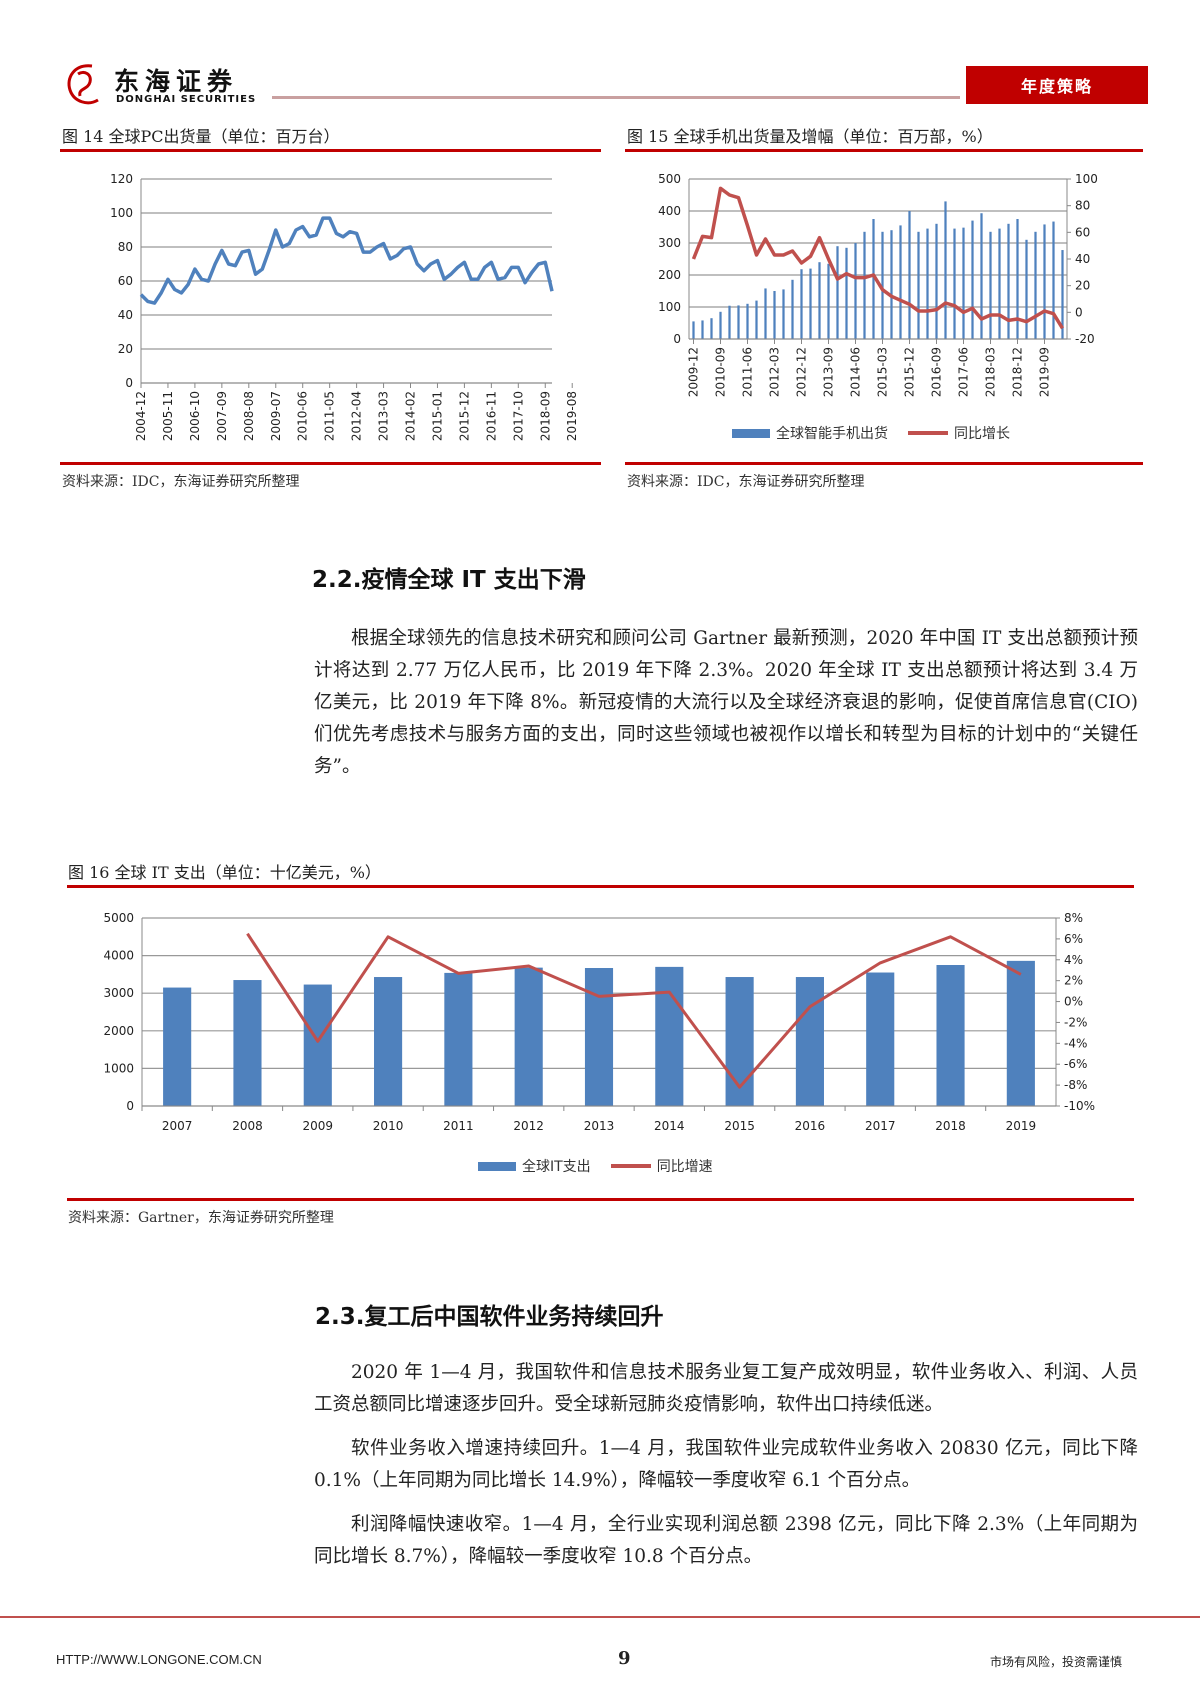 The image size is (1200, 1698). Describe the element at coordinates (748, 372) in the screenshot. I see `x-tick-label: 2011-06` at that location.